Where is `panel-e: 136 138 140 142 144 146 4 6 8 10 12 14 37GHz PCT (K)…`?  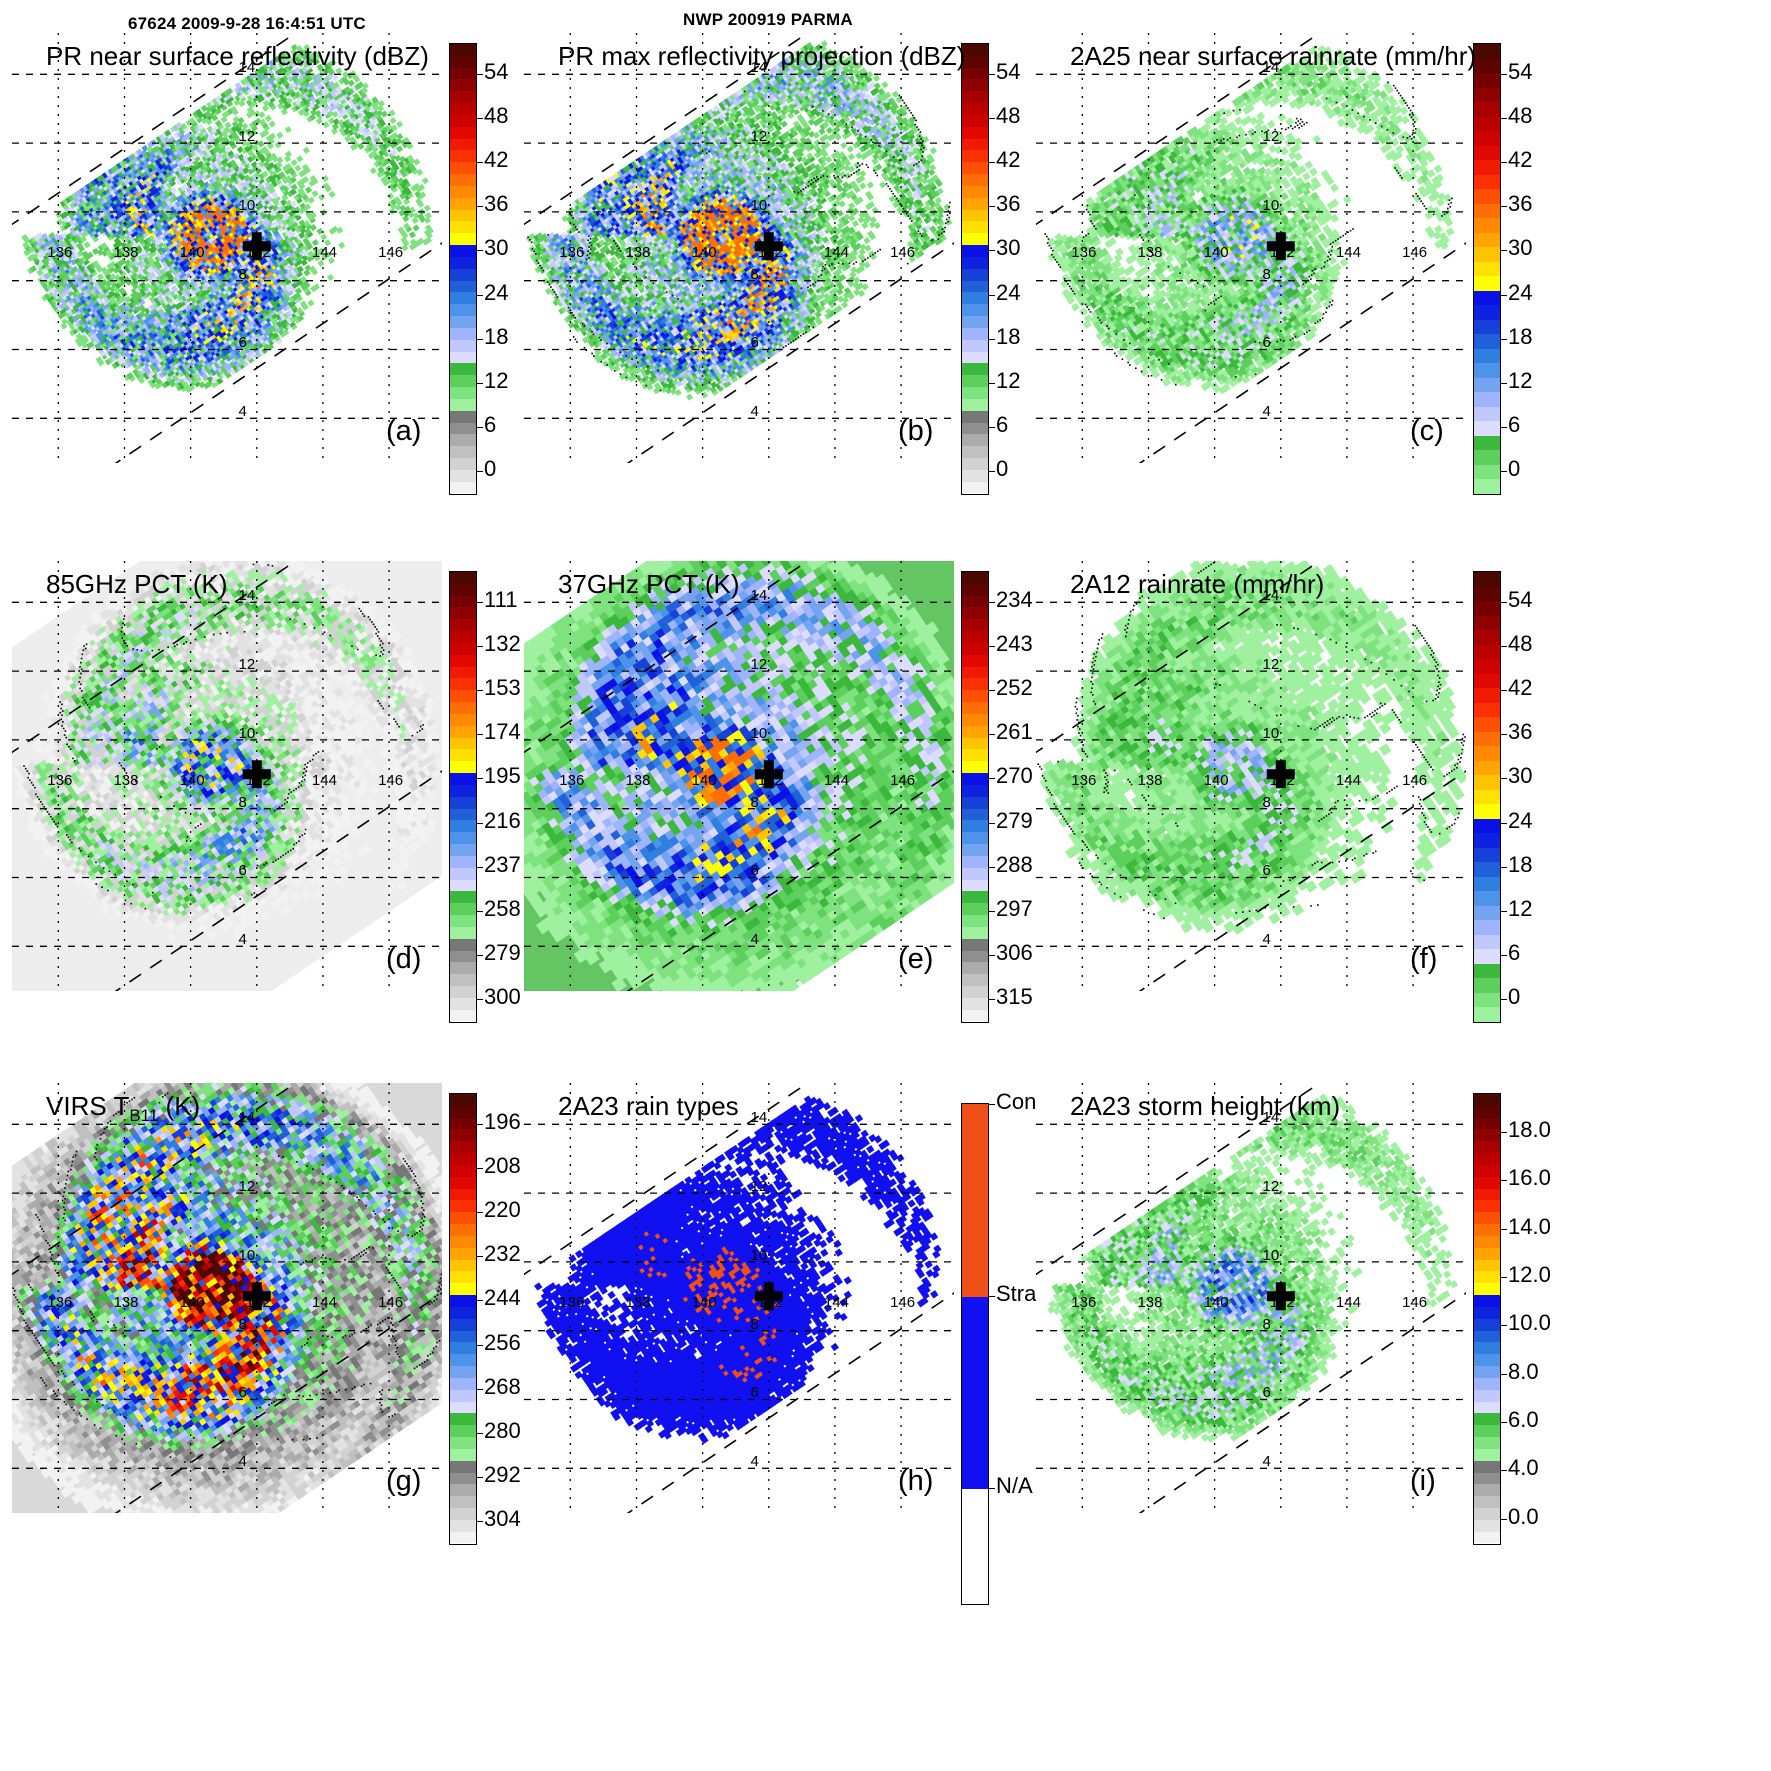
panel-e: 136 138 140 142 144 146 4 6 8 10 12 14 37GHz PCT (K)… is located at coordinates (804, 811).